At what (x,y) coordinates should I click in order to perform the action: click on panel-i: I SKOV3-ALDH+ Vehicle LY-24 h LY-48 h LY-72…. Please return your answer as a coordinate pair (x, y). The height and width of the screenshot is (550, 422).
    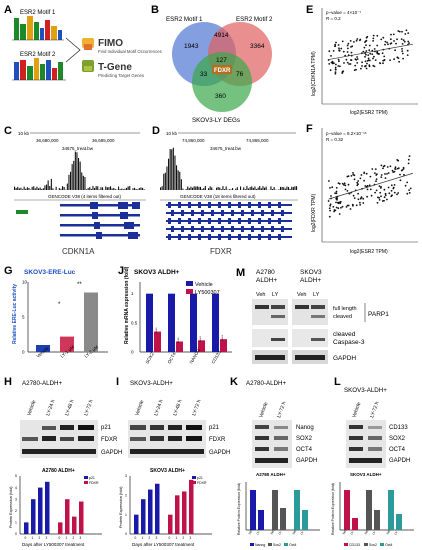
    Looking at the image, I should click on (173, 461).